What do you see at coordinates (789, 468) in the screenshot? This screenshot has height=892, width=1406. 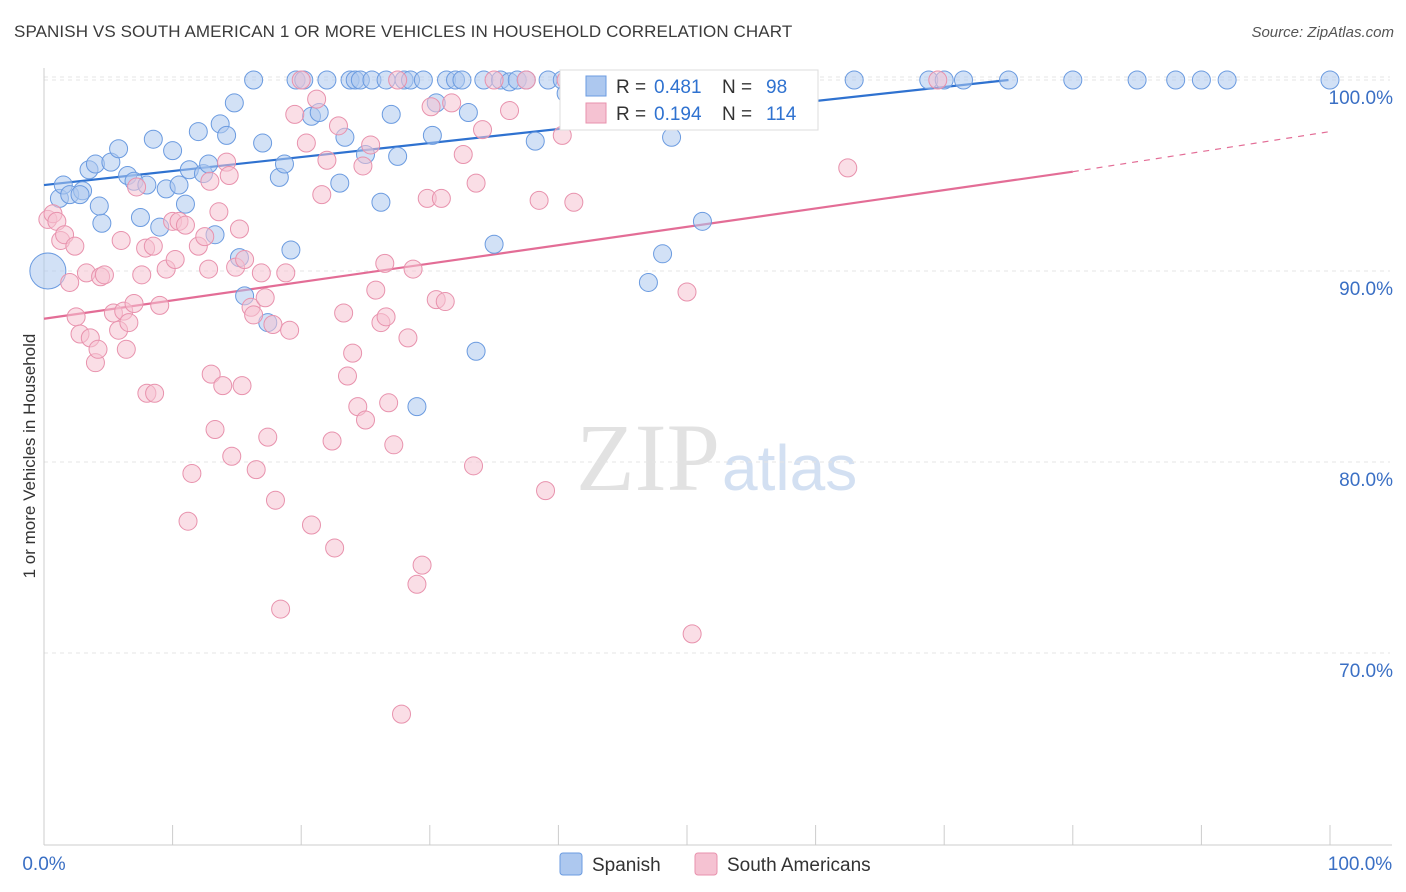 I see `watermark-atlas: atlas` at bounding box center [789, 468].